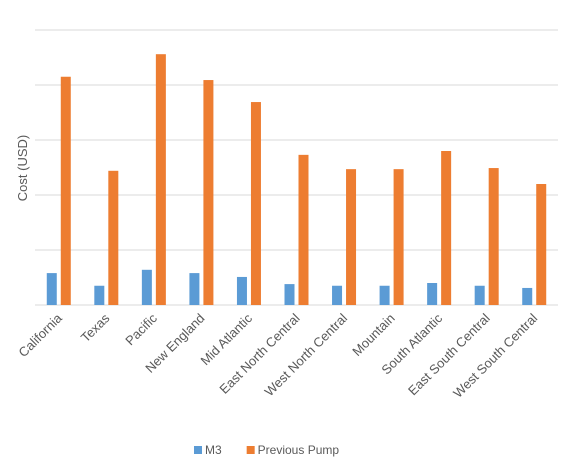 The image size is (584, 467). What do you see at coordinates (22, 168) in the screenshot?
I see `y-axis-label: Cost (USD)` at bounding box center [22, 168].